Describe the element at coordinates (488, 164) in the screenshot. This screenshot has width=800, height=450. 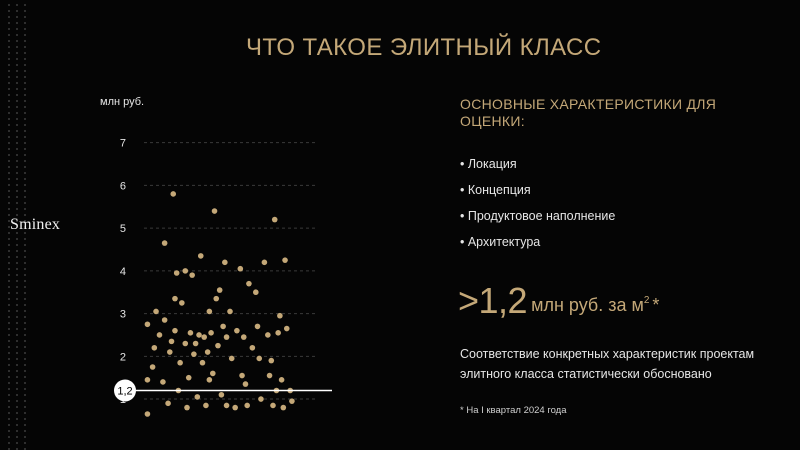
I see `criteria-item: • Локация` at that location.